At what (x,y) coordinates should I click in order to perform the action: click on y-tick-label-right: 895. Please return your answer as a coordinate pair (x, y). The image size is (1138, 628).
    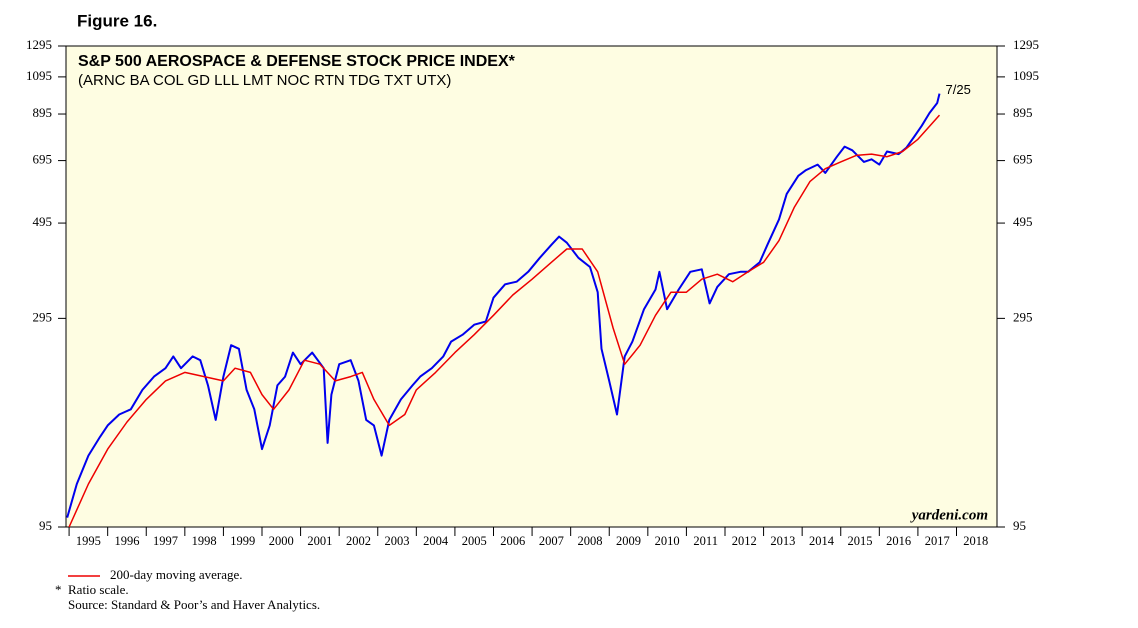
    Looking at the image, I should click on (1023, 112).